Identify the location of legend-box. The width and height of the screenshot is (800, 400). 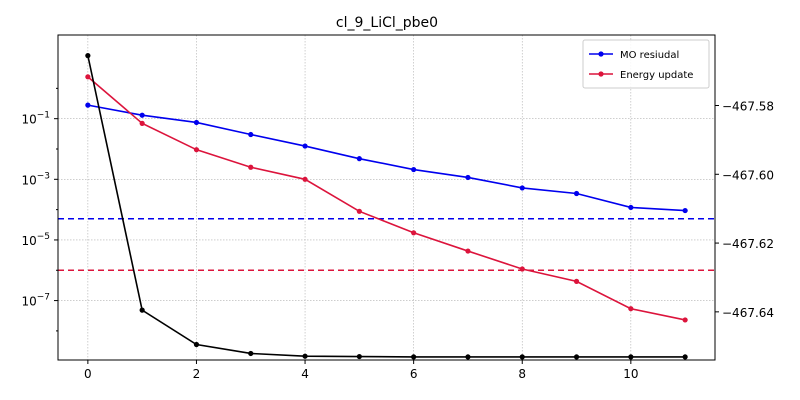
(646, 64).